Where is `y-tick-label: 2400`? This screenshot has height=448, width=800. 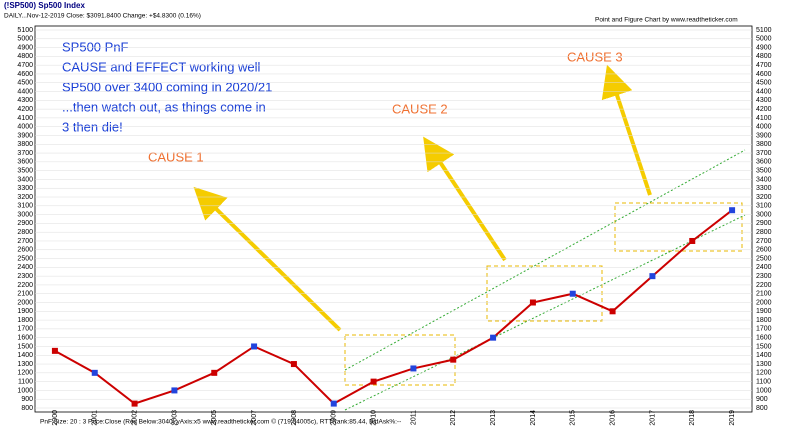 y-tick-label: 2400 is located at coordinates (25, 267).